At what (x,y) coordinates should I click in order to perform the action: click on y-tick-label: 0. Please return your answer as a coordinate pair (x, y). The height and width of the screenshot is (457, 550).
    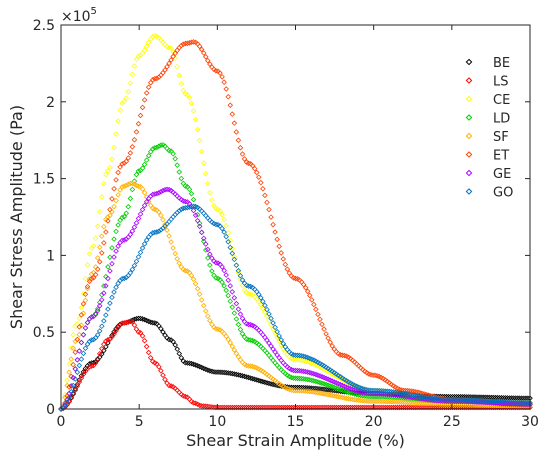
    Looking at the image, I should click on (50, 410).